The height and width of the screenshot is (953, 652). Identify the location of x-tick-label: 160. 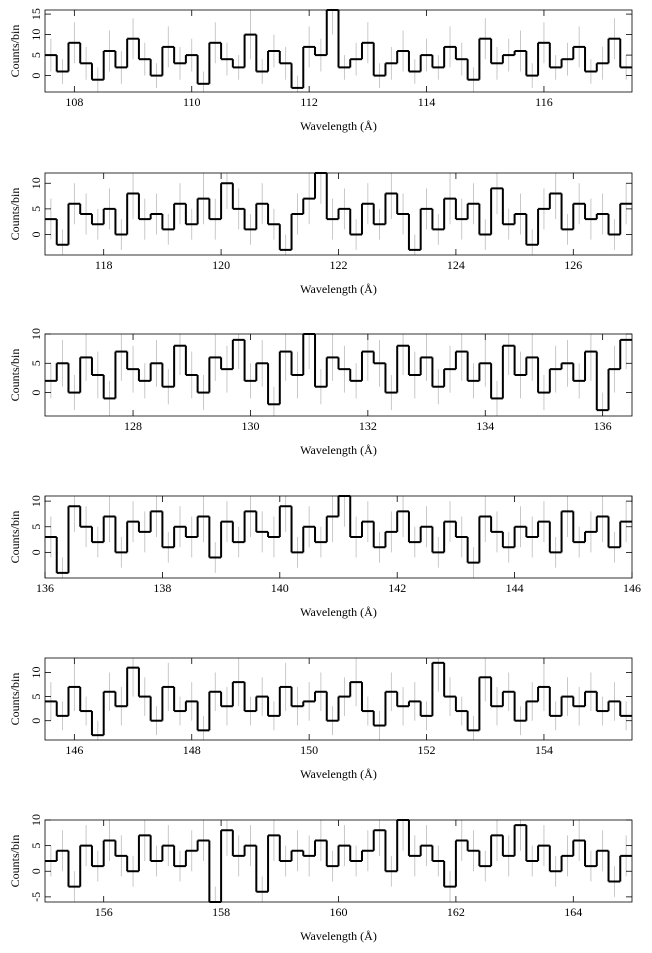
(339, 912).